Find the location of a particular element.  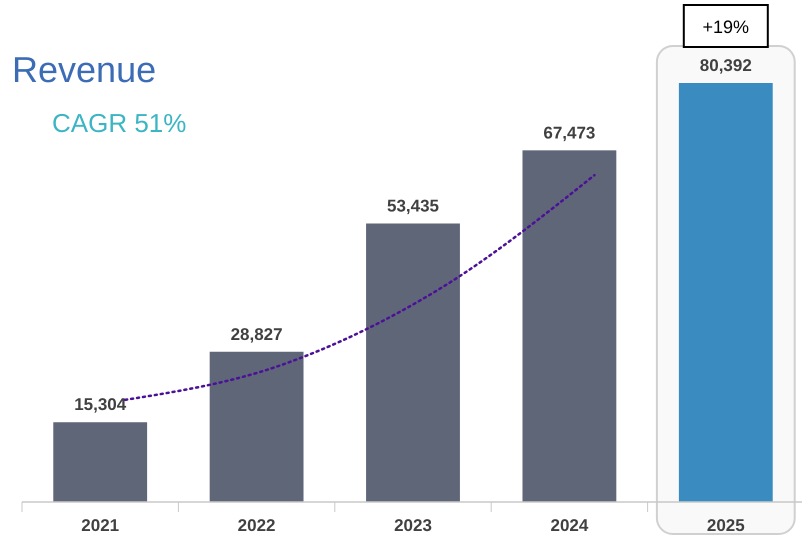

x-tick-label: 2024 is located at coordinates (569, 525).